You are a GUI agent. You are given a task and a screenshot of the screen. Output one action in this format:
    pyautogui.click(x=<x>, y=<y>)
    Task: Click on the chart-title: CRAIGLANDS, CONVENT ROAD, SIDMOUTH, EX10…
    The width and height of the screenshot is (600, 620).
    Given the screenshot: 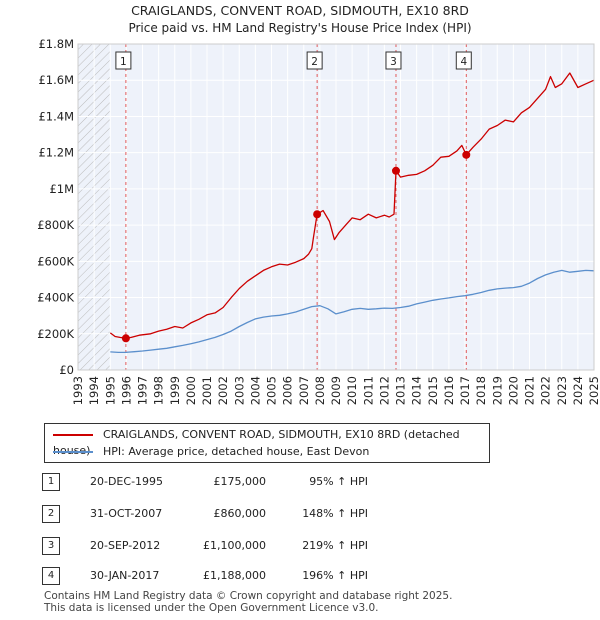 What is the action you would take?
    pyautogui.click(x=300, y=10)
    